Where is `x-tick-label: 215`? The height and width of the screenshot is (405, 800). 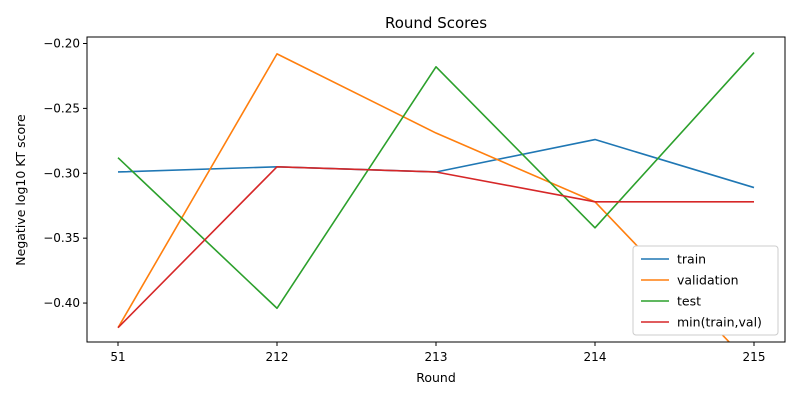
x-tick-label: 215 is located at coordinates (754, 357).